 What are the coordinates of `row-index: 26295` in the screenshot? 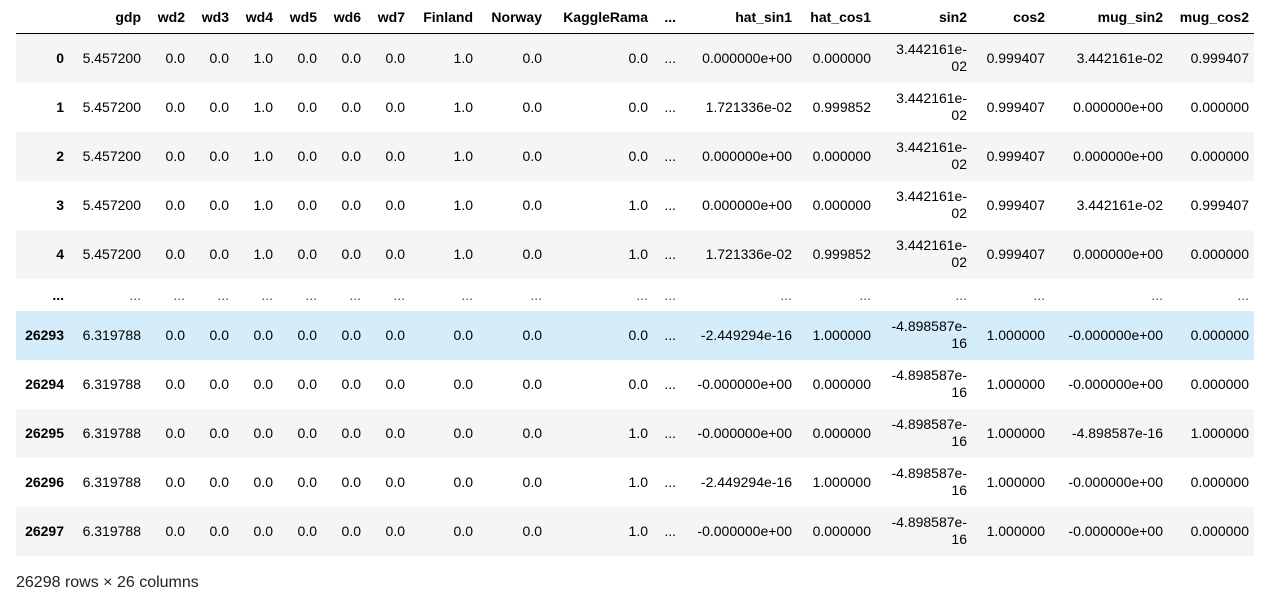 It's located at (44, 433).